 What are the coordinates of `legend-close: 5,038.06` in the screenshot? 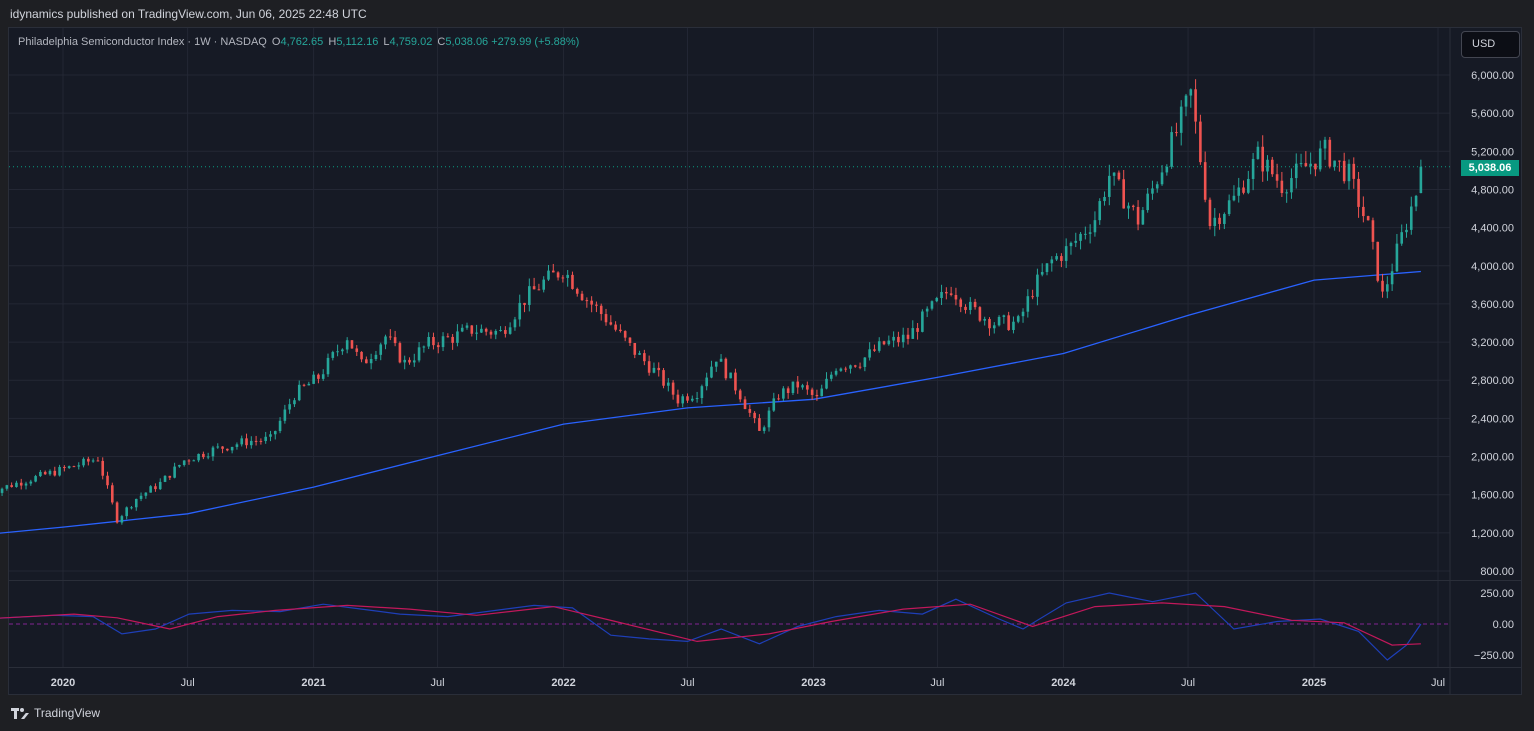 It's located at (467, 42).